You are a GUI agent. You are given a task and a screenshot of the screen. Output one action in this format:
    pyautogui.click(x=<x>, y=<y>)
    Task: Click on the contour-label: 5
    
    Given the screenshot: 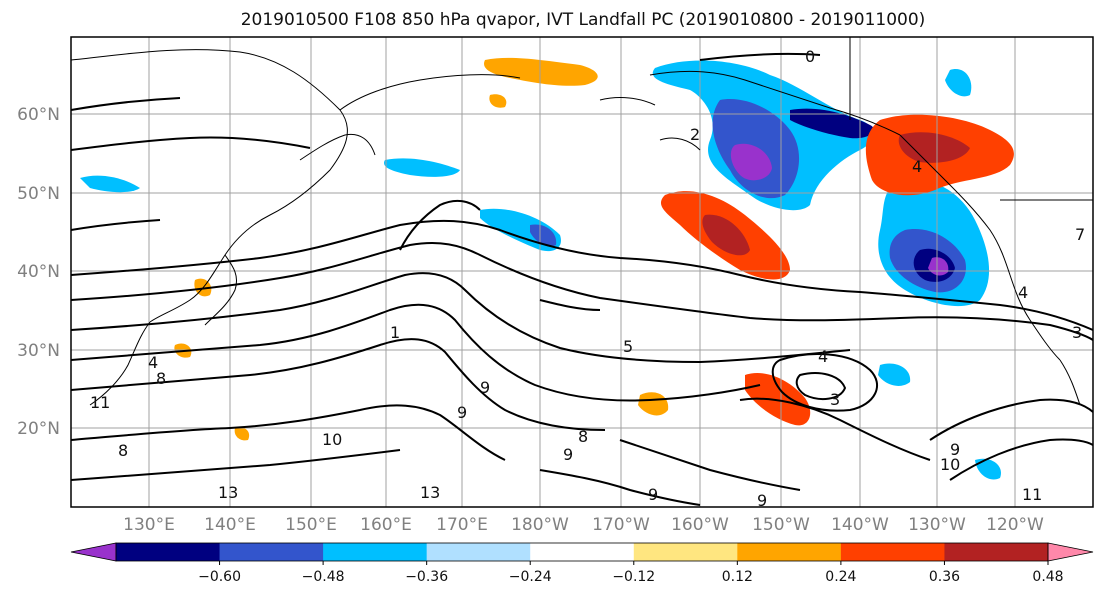 What is the action you would take?
    pyautogui.click(x=628, y=346)
    